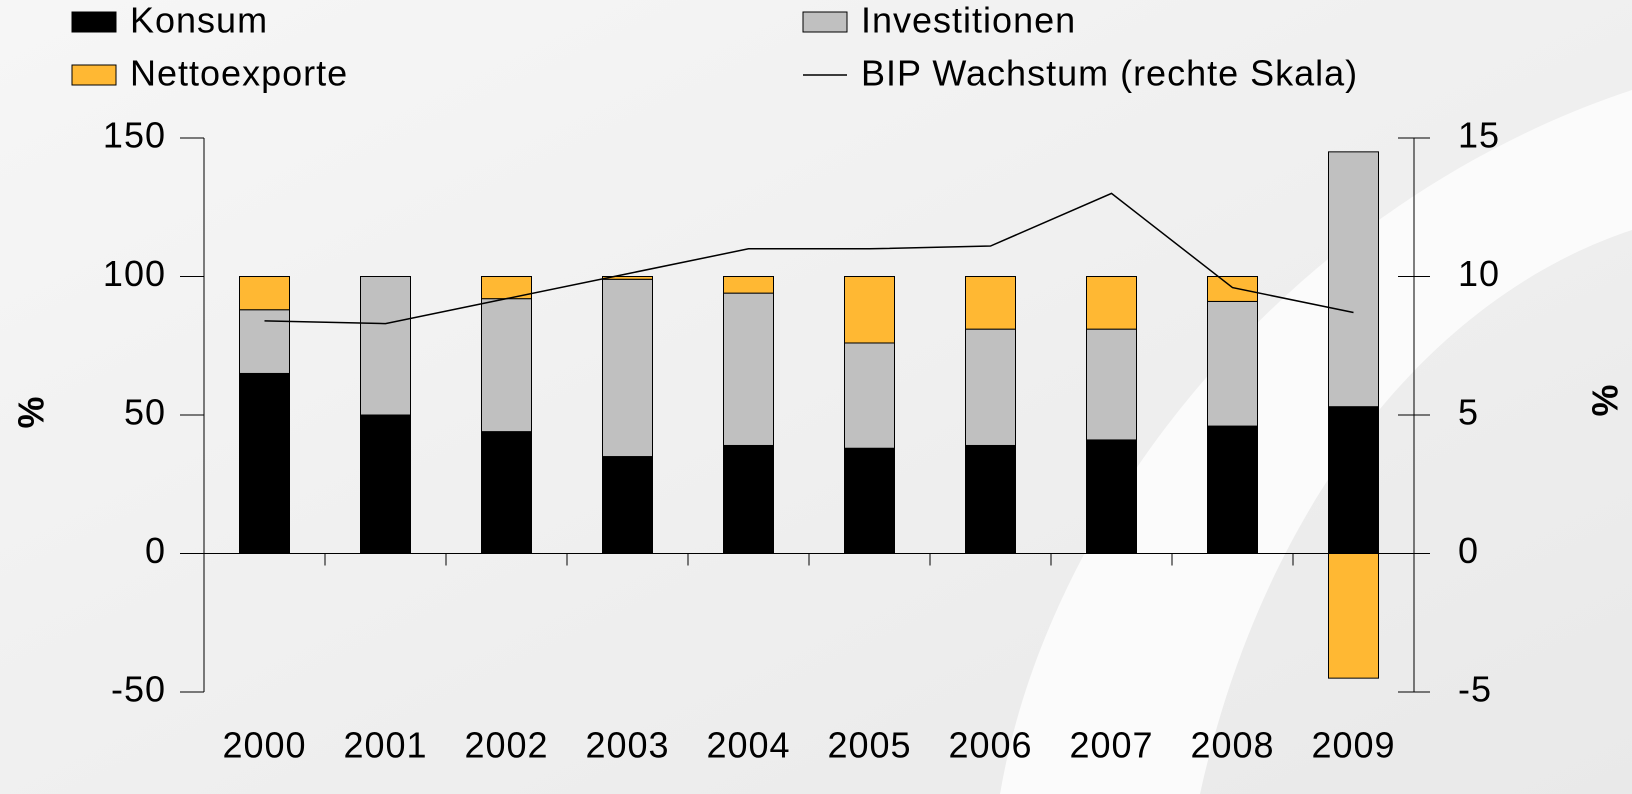 The width and height of the screenshot is (1632, 794). What do you see at coordinates (145, 412) in the screenshot?
I see `y-tick-label: 50` at bounding box center [145, 412].